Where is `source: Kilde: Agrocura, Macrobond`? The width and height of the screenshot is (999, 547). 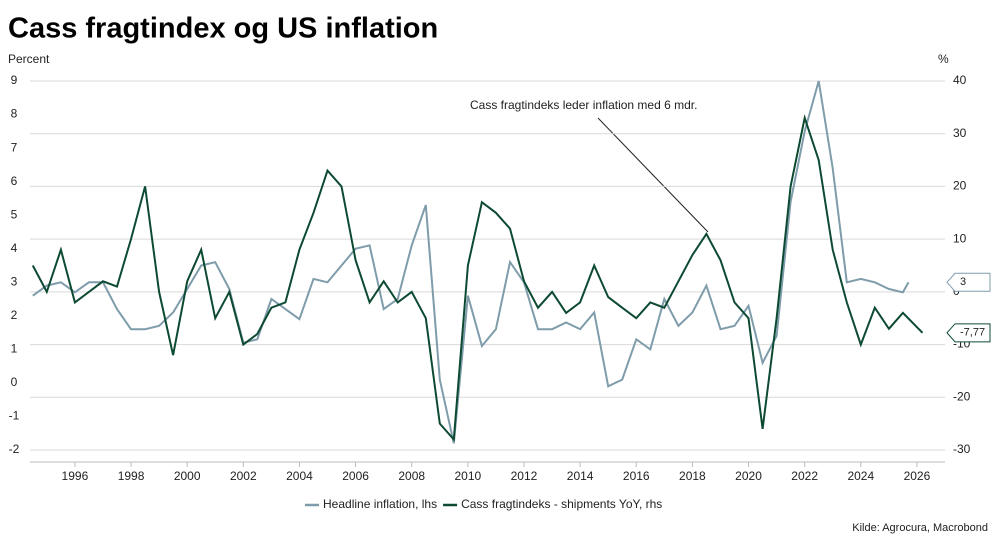
source: Kilde: Agrocura, Macrobond is located at coordinates (920, 528).